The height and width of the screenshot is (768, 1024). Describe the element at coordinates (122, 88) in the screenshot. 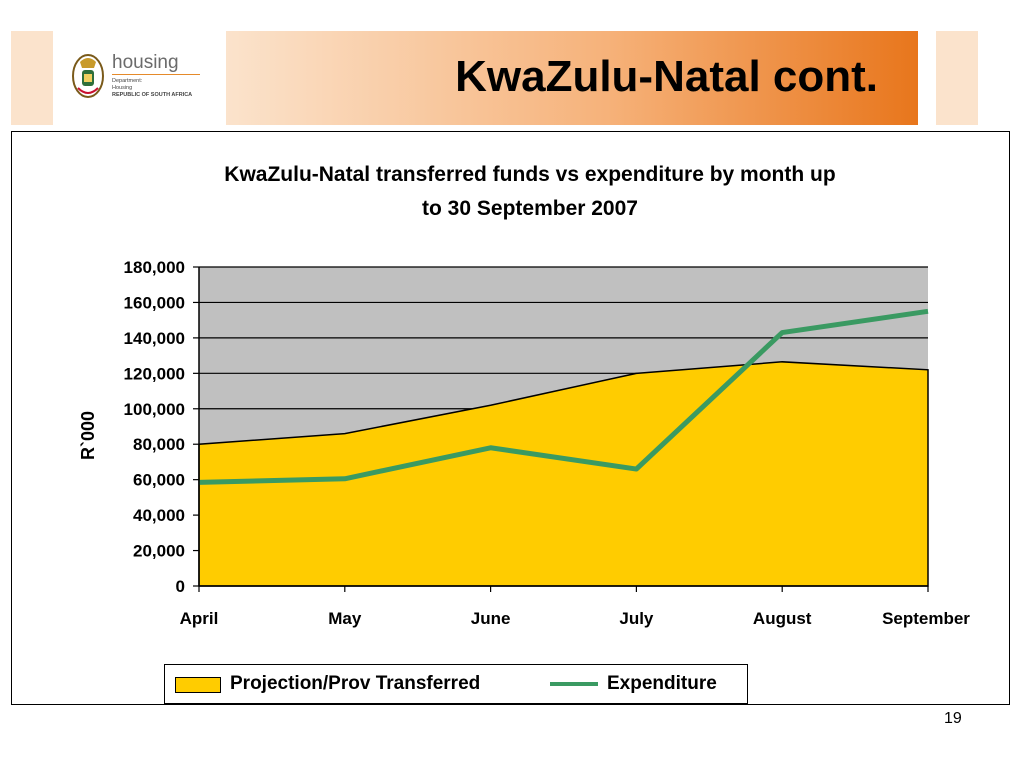

I see `logo-housing-line: Housing` at that location.